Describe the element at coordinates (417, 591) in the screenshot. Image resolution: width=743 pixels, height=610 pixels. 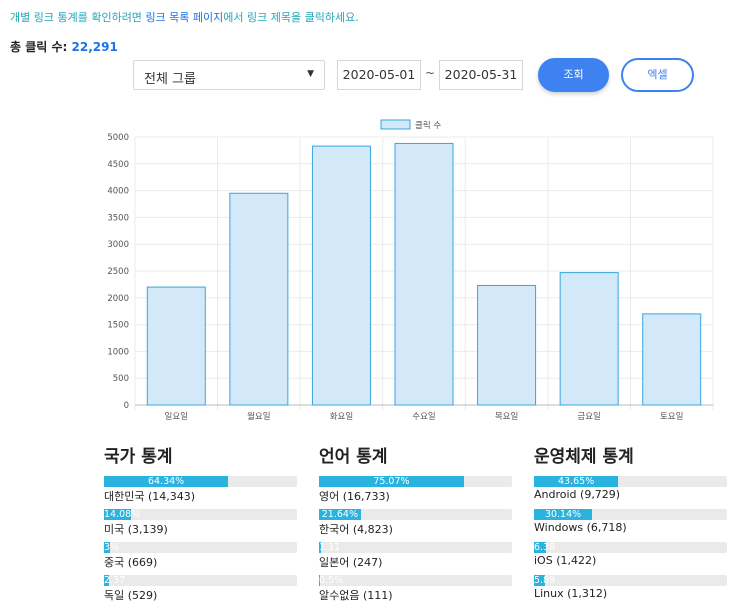
I see `stat-item: 0.5% 알수없음 (111)` at that location.